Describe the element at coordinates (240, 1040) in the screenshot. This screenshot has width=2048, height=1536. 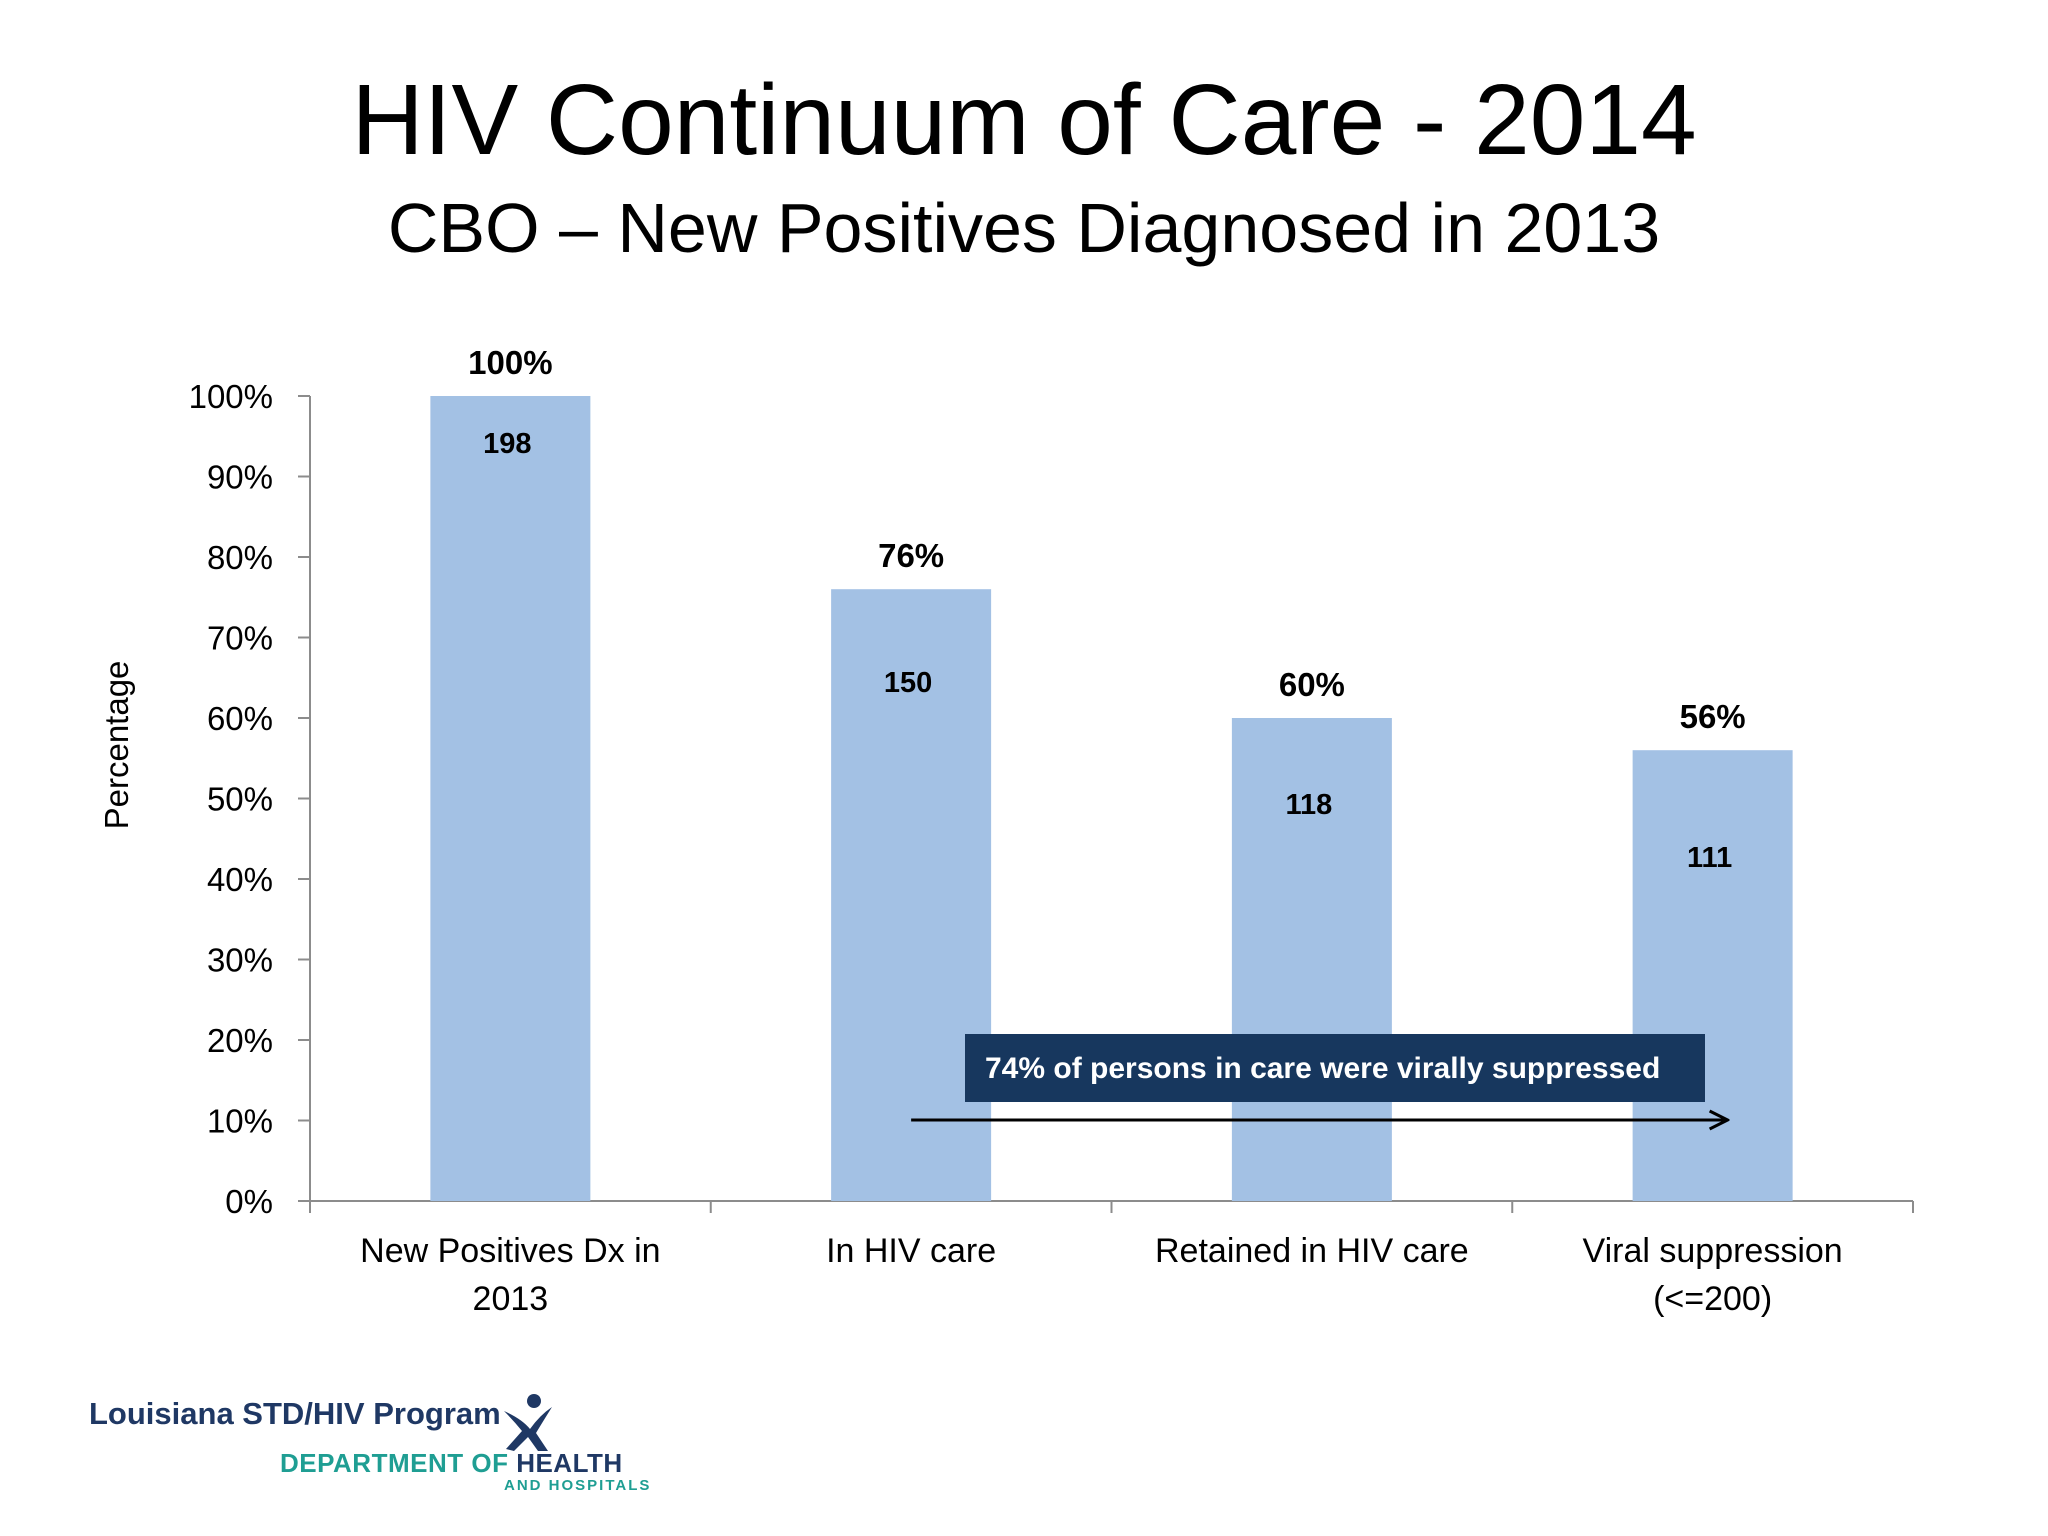
I see `y-tick-label: 20%` at that location.